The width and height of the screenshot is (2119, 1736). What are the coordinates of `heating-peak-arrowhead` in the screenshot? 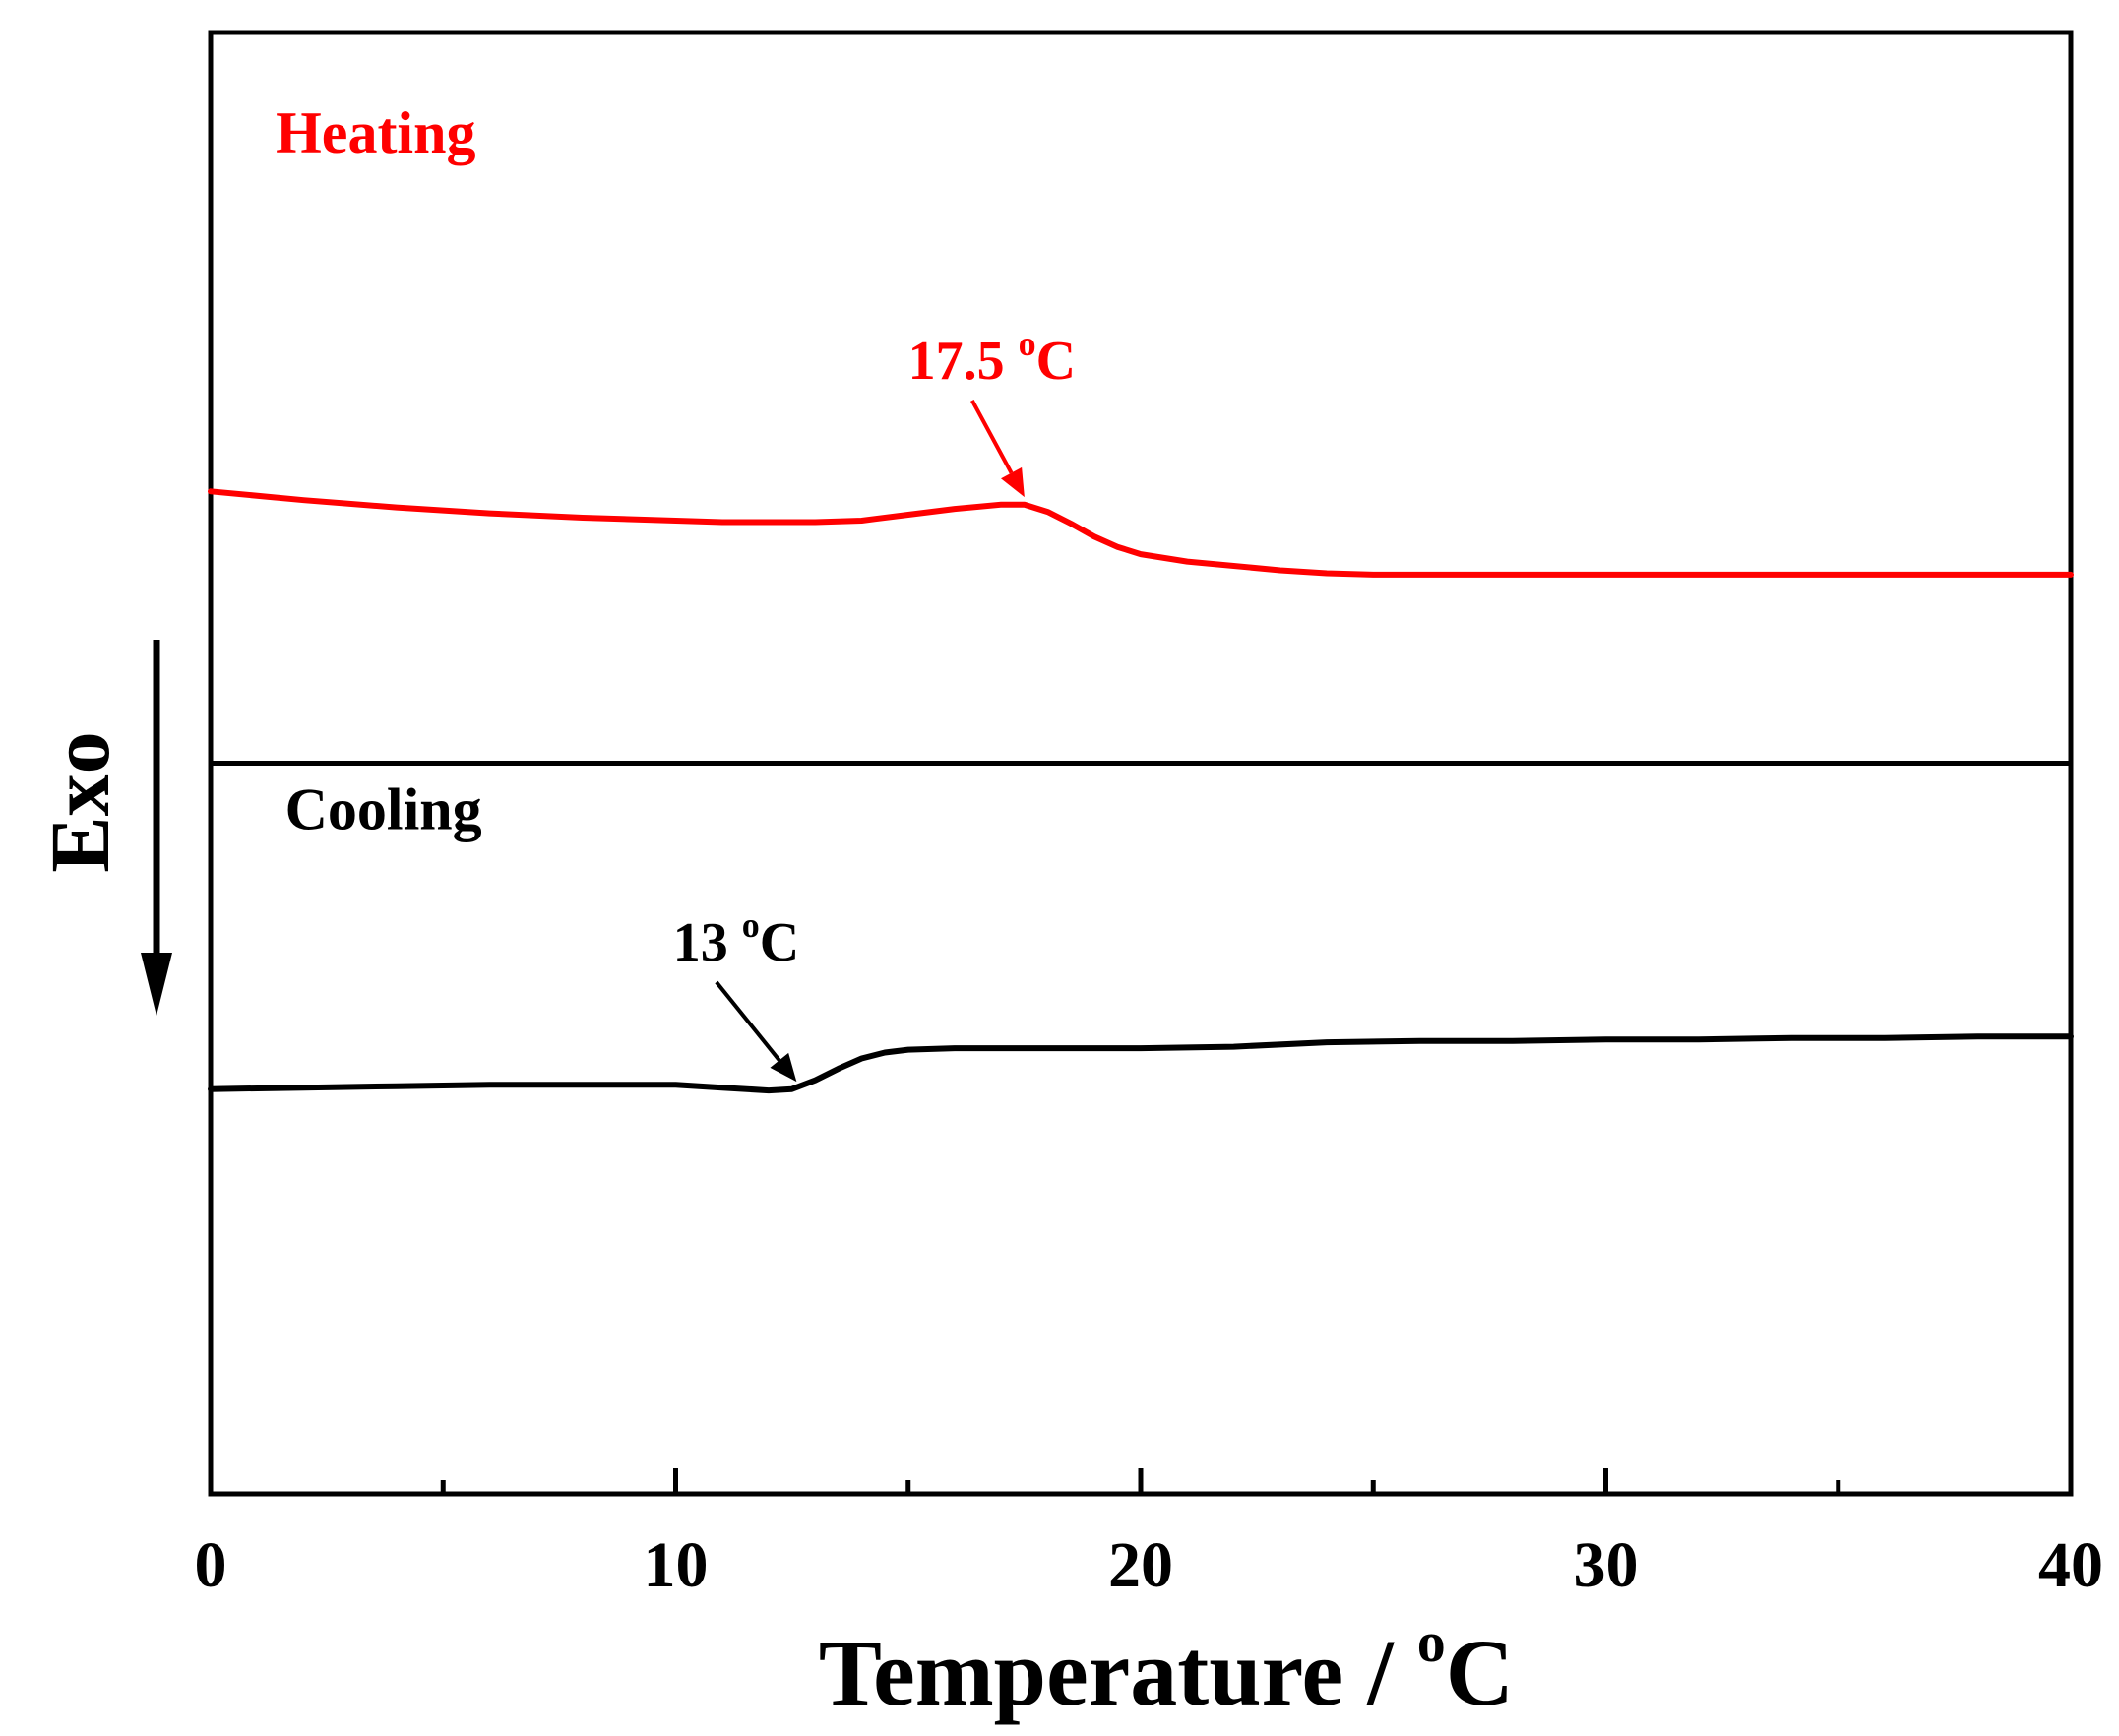 It's located at (1013, 482).